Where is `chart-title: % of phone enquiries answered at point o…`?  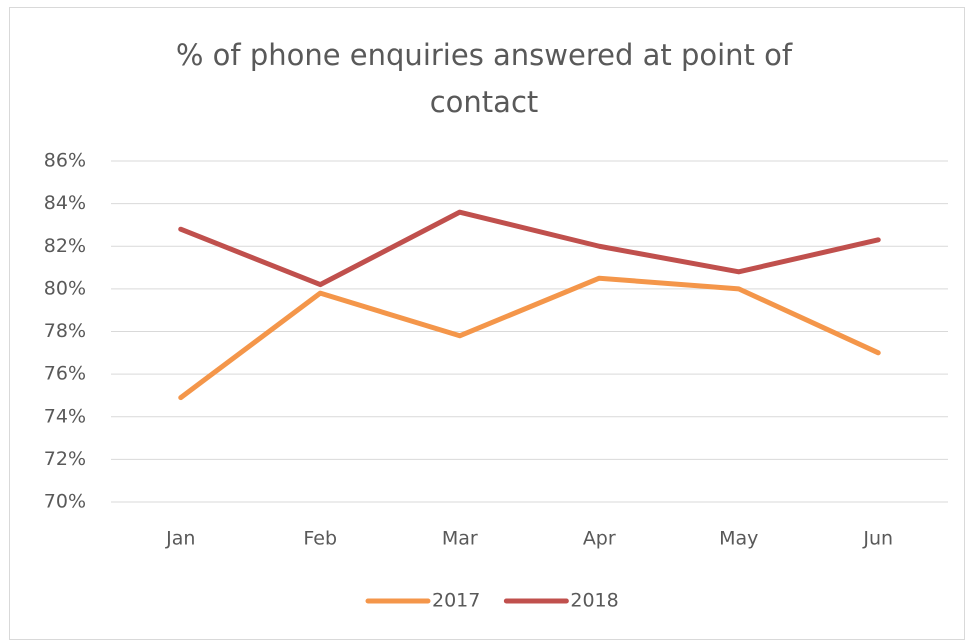
chart-title: % of phone enquiries answered at point o… is located at coordinates (484, 78).